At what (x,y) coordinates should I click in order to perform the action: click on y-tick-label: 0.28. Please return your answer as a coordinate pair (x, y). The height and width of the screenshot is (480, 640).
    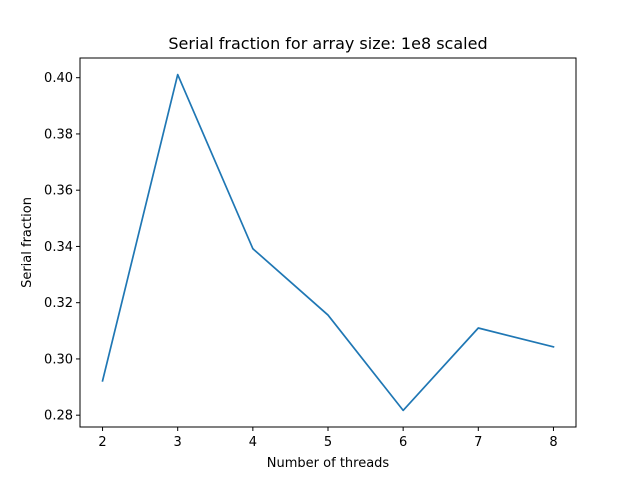
    Looking at the image, I should click on (58, 416).